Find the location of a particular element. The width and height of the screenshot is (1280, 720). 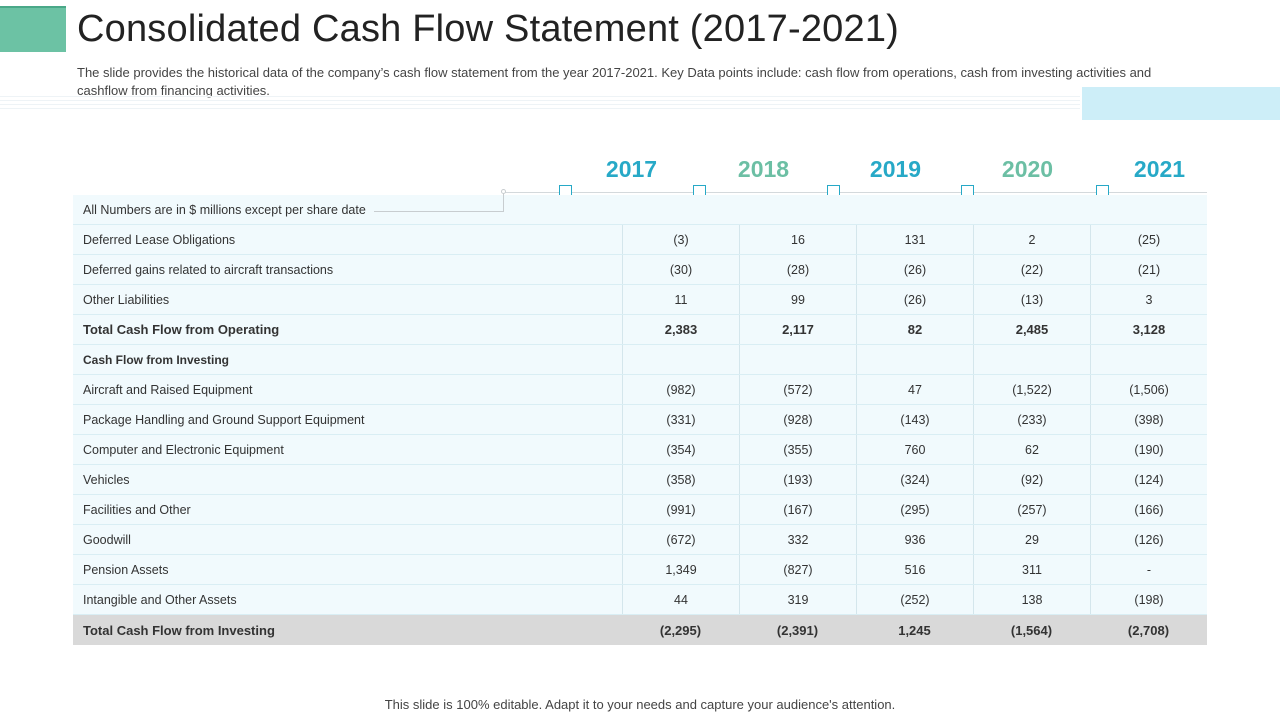

cell-value: (198) is located at coordinates (1148, 599).